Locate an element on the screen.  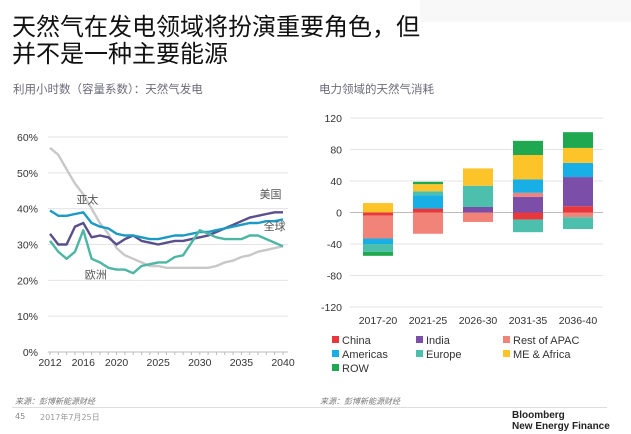
series-annotation: 亚太 is located at coordinates (87, 199).